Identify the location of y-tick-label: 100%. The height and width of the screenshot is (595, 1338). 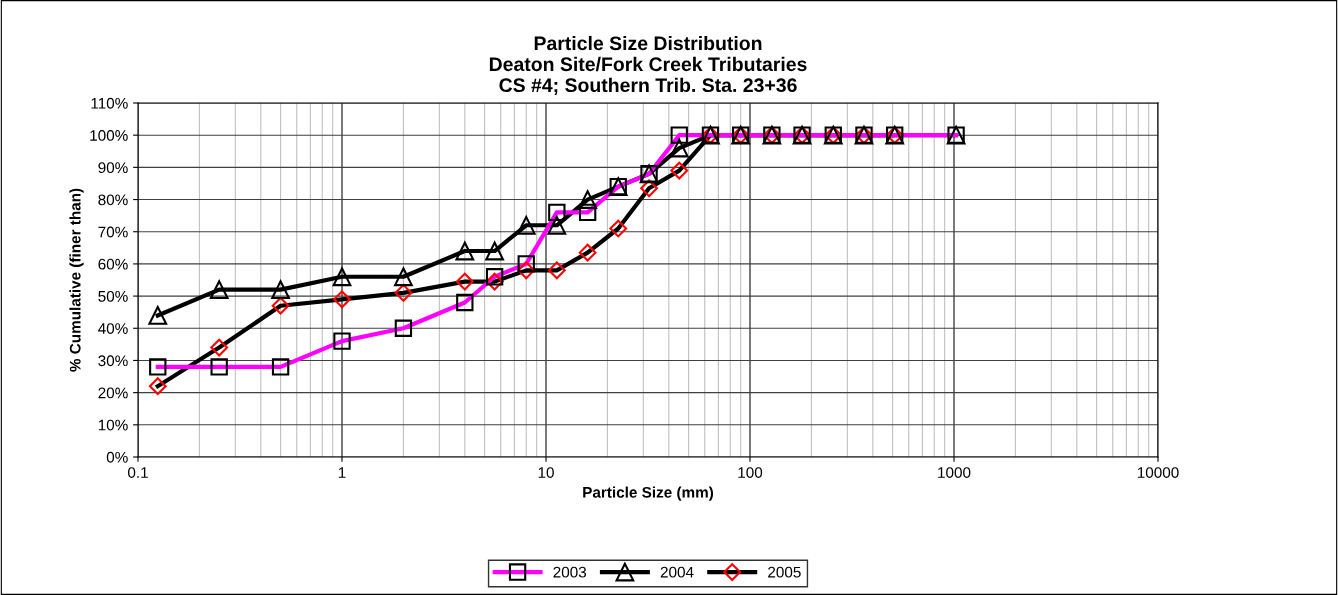
(109, 135).